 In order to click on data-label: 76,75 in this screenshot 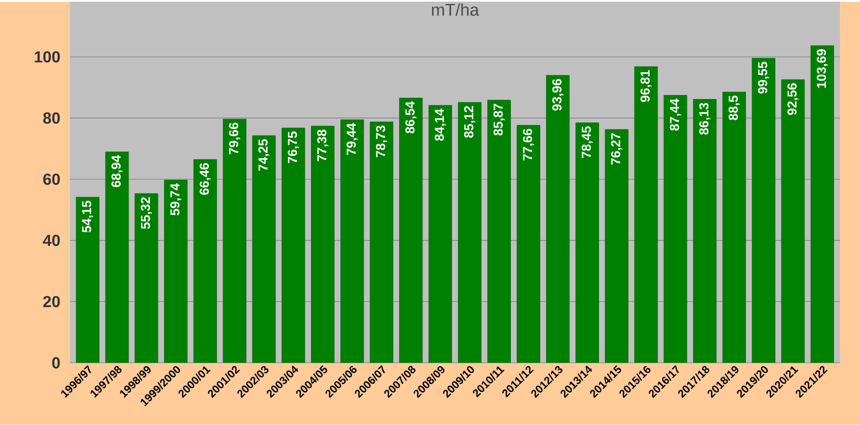, I will do `click(293, 148)`.